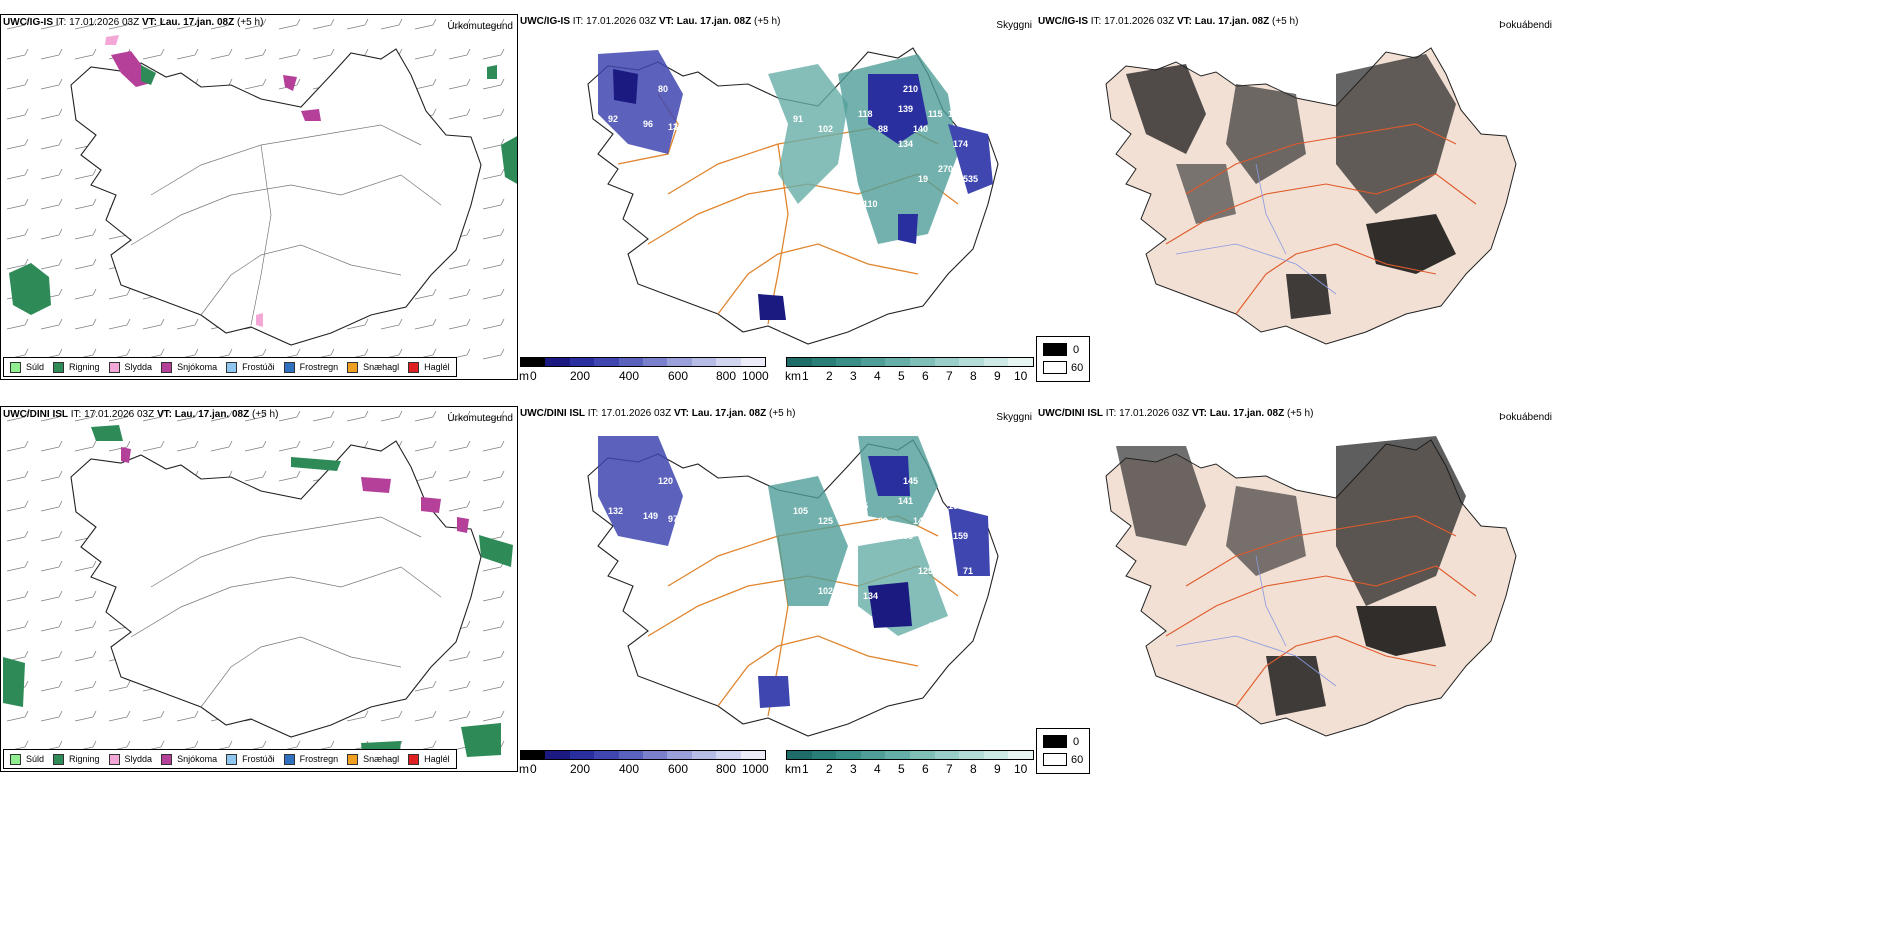  Describe the element at coordinates (104, 22) in the screenshot. I see `it-value: 17.01.2026 03Z` at that location.